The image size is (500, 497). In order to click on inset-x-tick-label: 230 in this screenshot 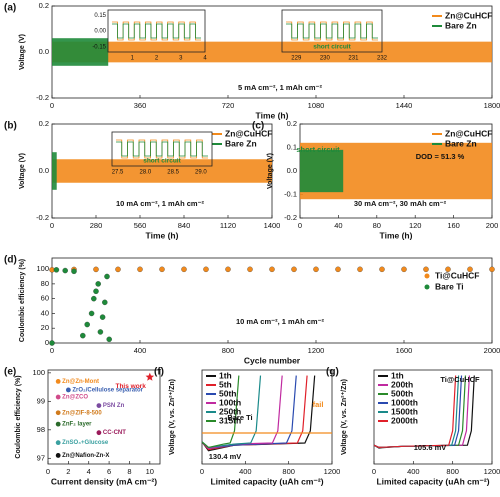, I will do `click(325, 59)`.